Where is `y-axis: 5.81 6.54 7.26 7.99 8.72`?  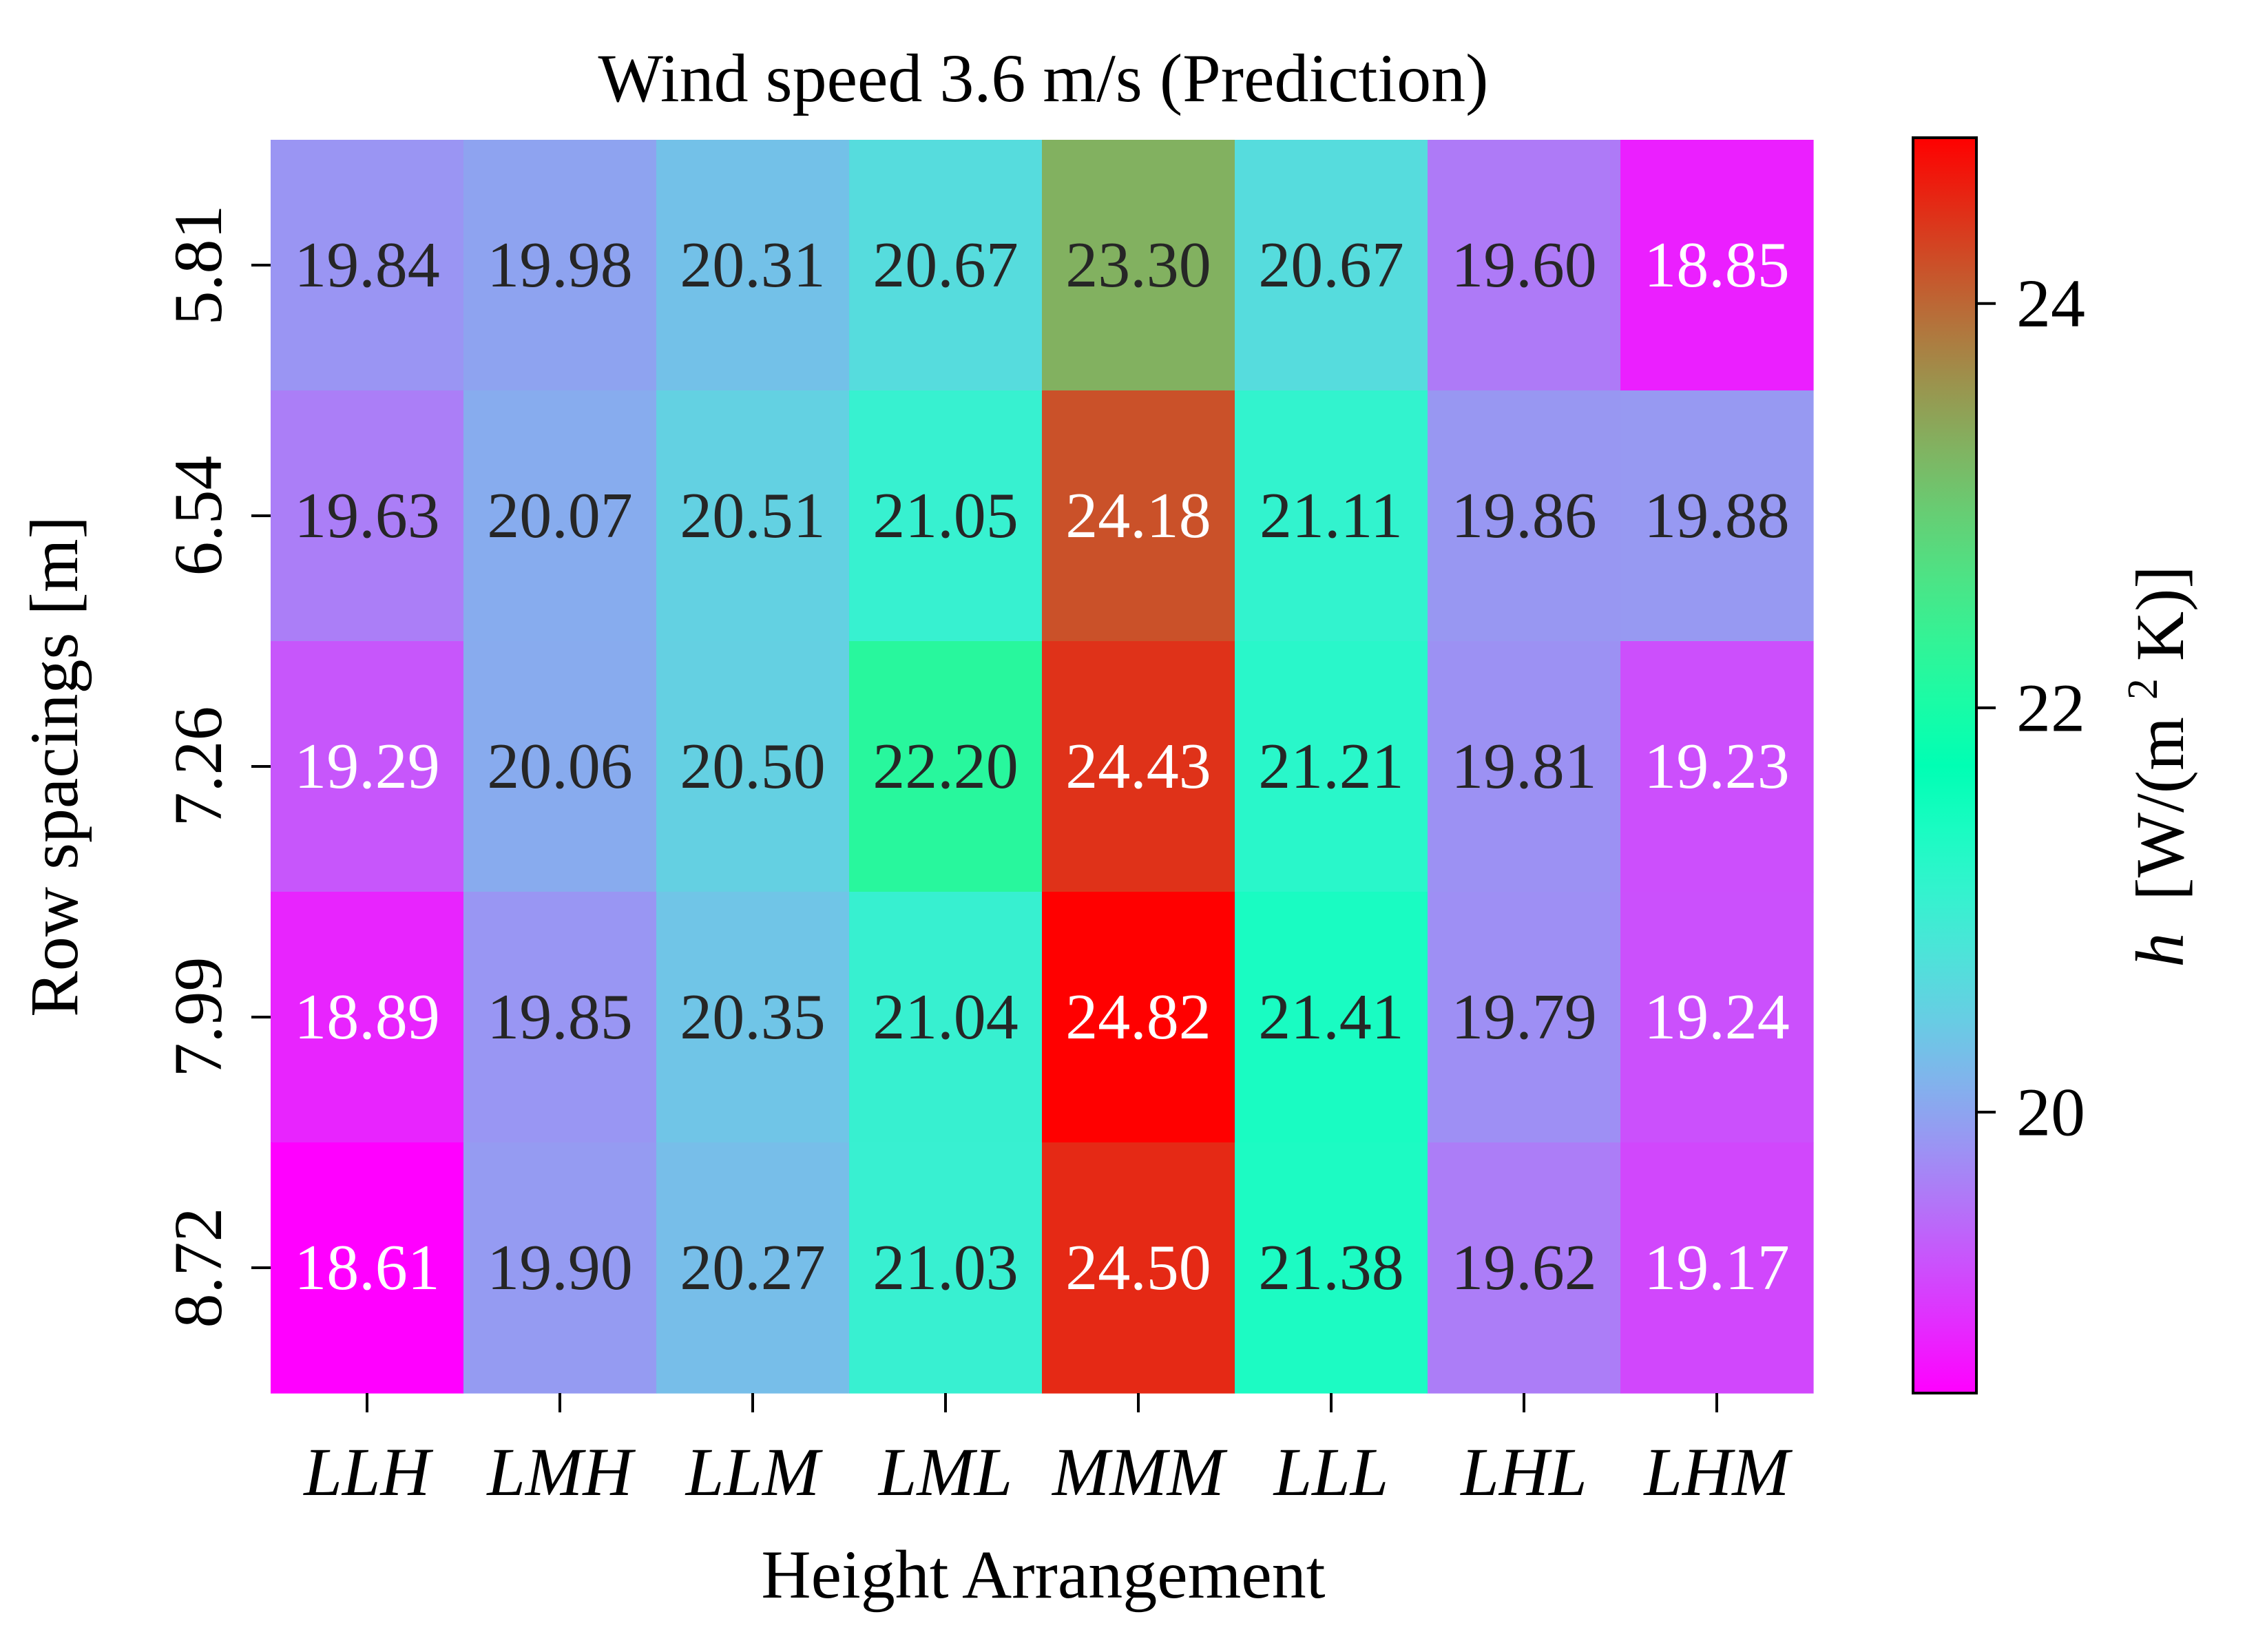 y-axis: 5.81 6.54 7.26 7.99 8.72 is located at coordinates (215, 766).